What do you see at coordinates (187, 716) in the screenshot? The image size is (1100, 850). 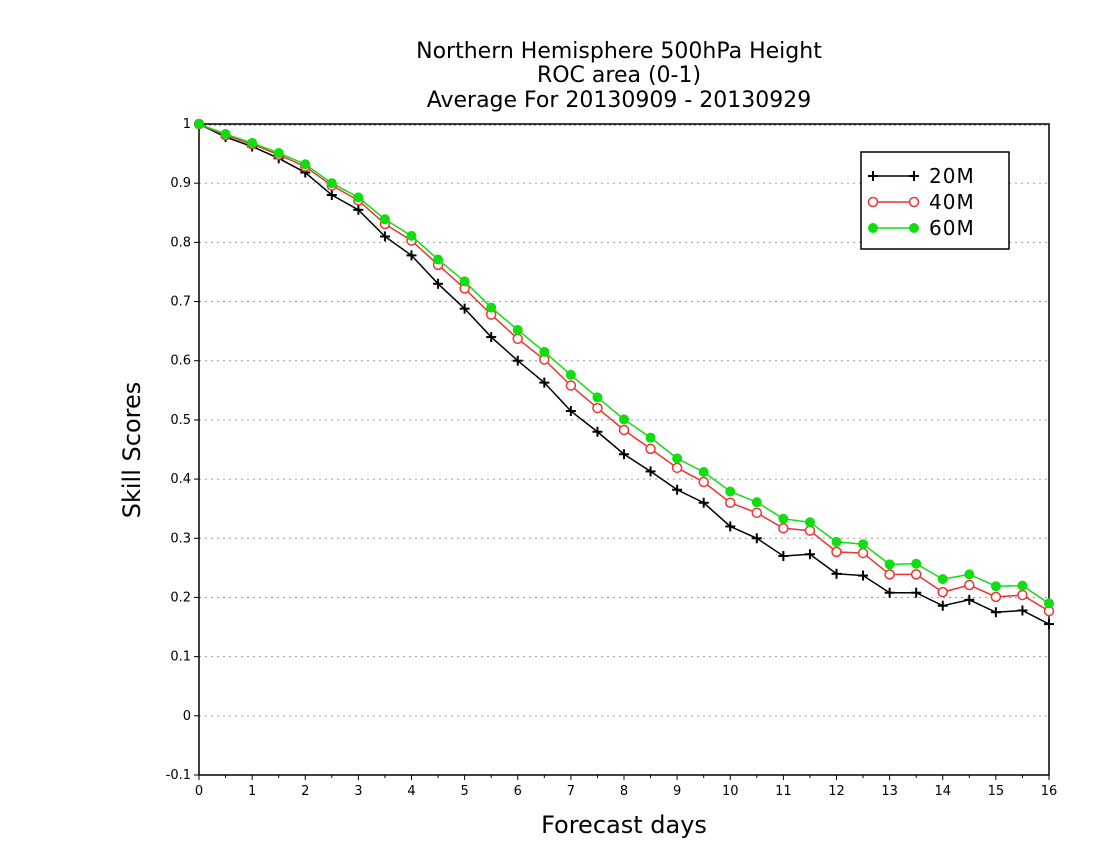 I see `y-tick-label: 0` at bounding box center [187, 716].